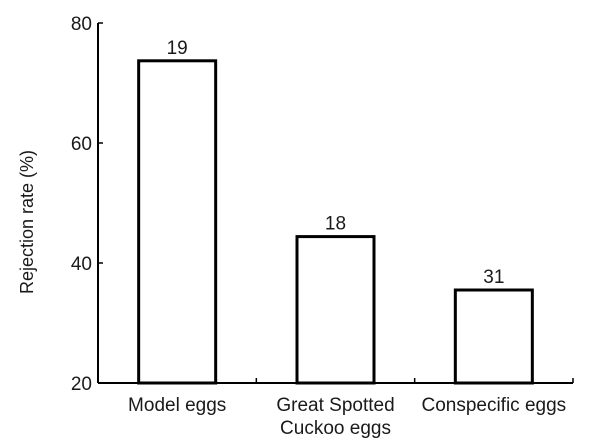  I want to click on y-axis-title: Rejection rate (%), so click(27, 222).